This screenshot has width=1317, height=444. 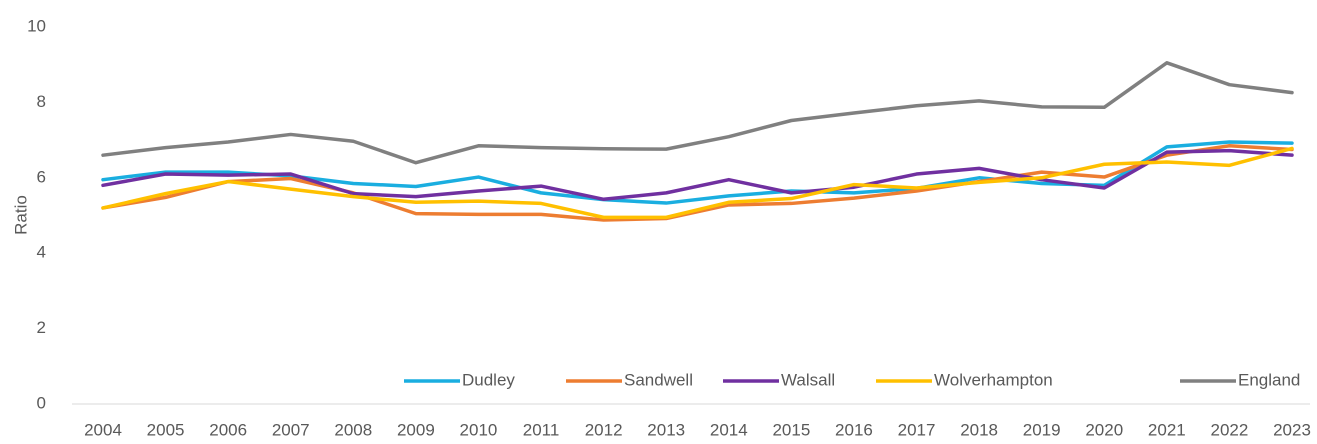 I want to click on x-tick-label: 2019, so click(x=1042, y=429).